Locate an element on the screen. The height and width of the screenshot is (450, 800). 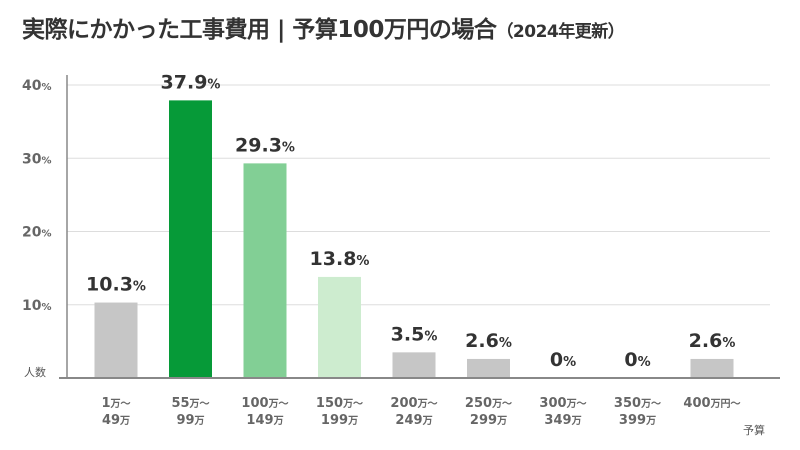
x-tick-number: 55 is located at coordinates (180, 403).